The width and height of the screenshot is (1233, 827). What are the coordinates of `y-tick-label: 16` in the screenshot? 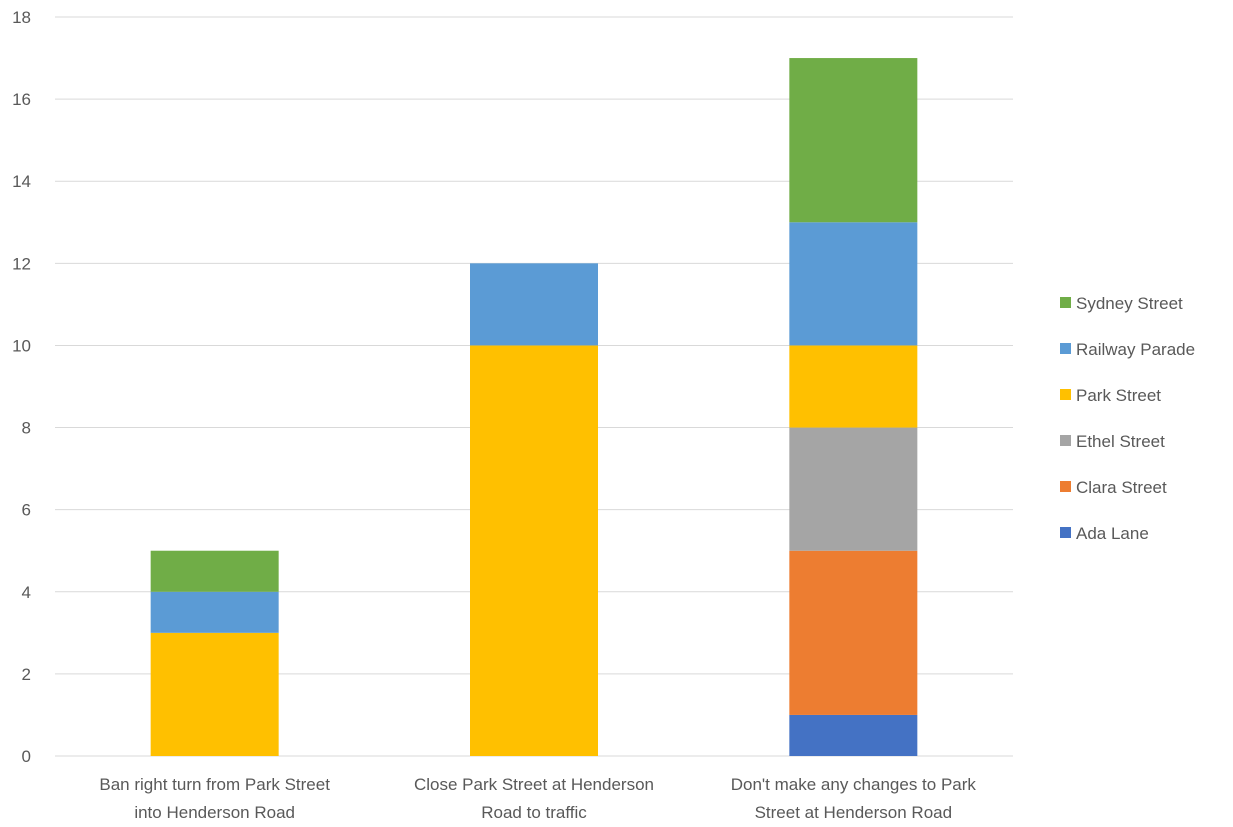 It's located at (21, 99).